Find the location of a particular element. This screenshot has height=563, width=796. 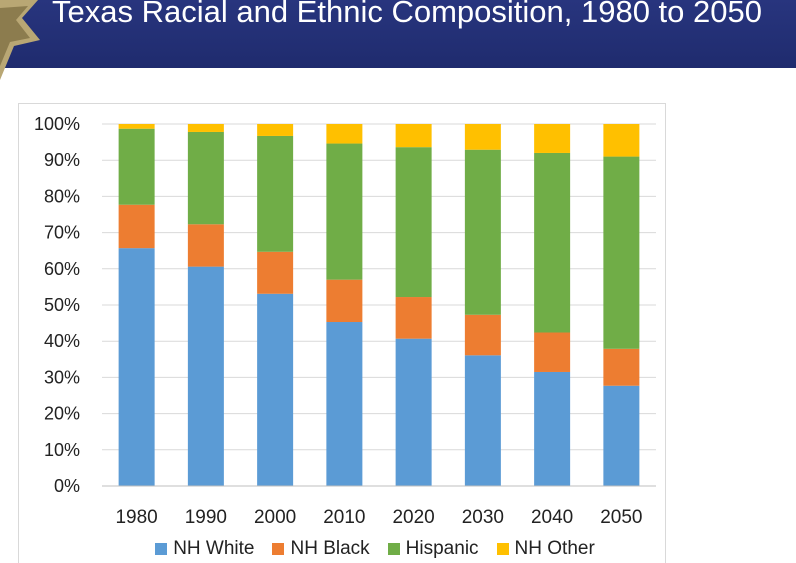

y-tick-label: 80% is located at coordinates (62, 196).